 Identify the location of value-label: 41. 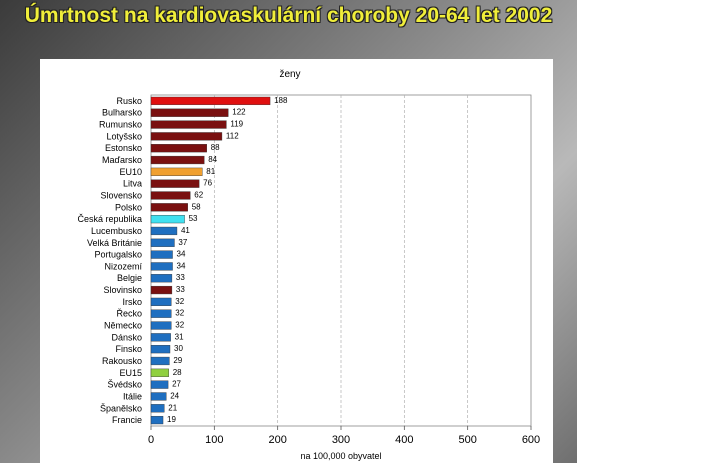
(185, 230).